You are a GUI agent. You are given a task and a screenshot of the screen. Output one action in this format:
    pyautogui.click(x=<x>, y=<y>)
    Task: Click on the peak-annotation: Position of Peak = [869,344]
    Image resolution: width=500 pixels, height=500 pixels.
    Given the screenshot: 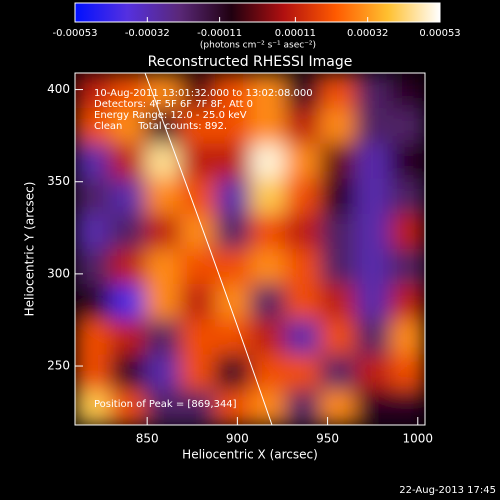 What is the action you would take?
    pyautogui.click(x=165, y=404)
    